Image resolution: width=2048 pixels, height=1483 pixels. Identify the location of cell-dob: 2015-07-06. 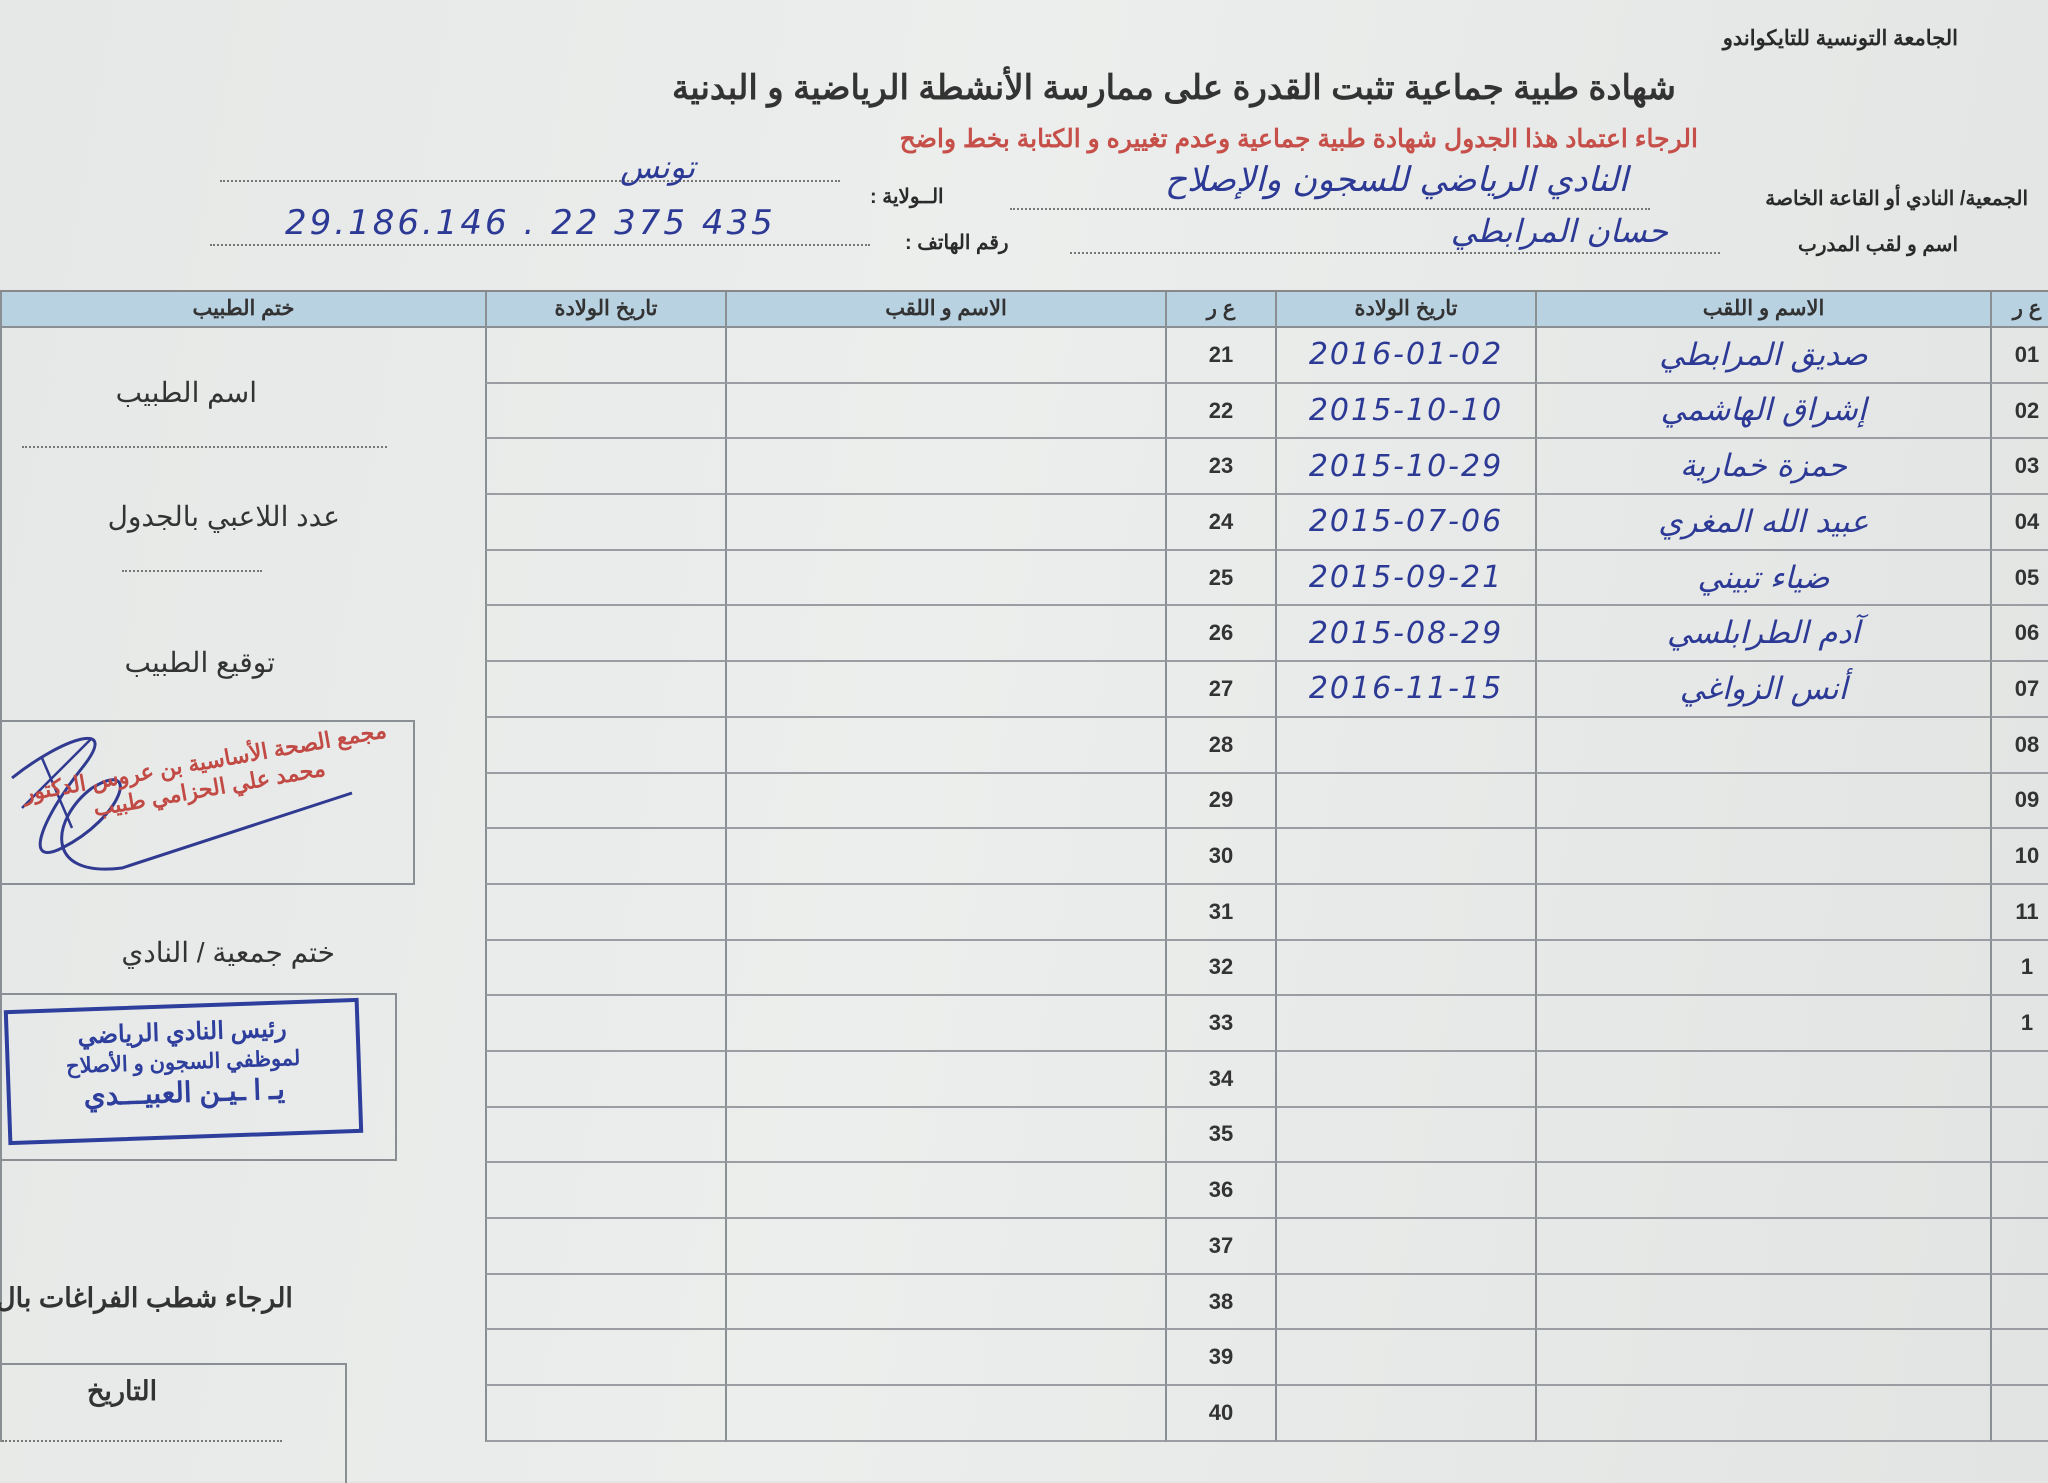
(1405, 523).